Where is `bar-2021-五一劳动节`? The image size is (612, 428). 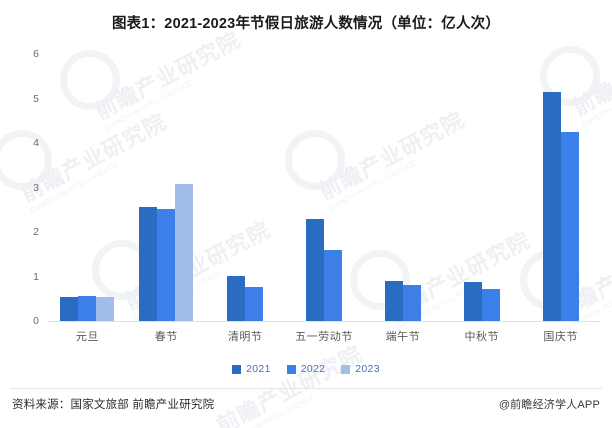
bar-2021-五一劳动节 is located at coordinates (315, 269).